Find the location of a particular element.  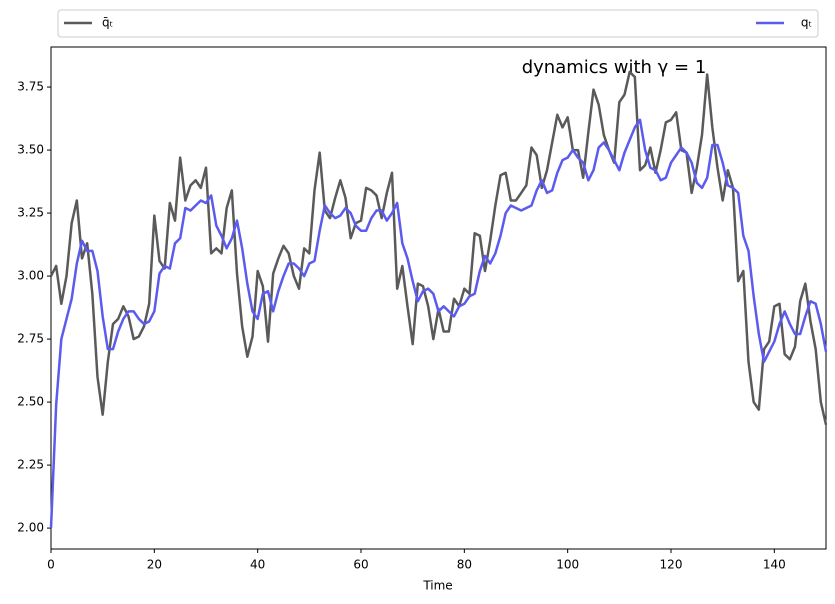

x-tick-label: 40 is located at coordinates (257, 565).